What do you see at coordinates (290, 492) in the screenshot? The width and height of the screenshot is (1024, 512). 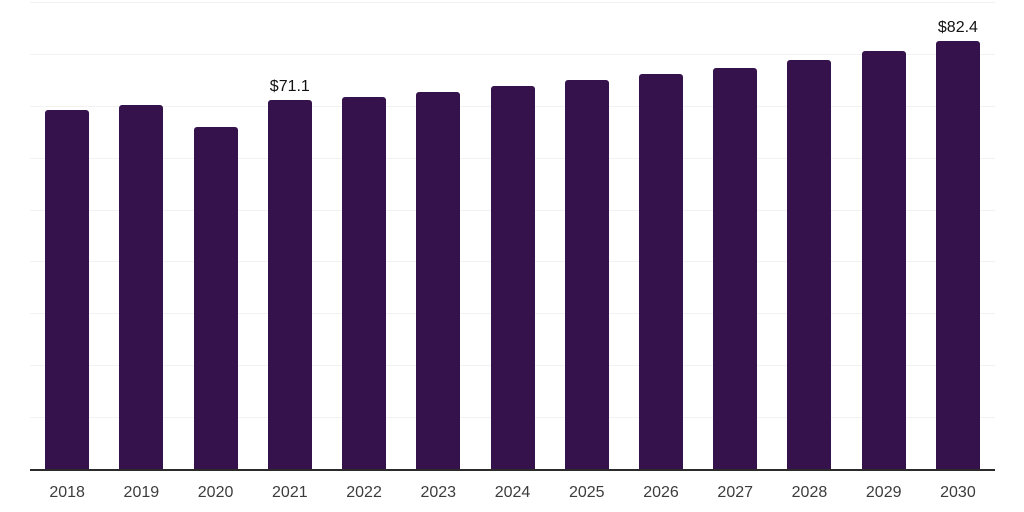 I see `x-tick-label-2021: 2021` at bounding box center [290, 492].